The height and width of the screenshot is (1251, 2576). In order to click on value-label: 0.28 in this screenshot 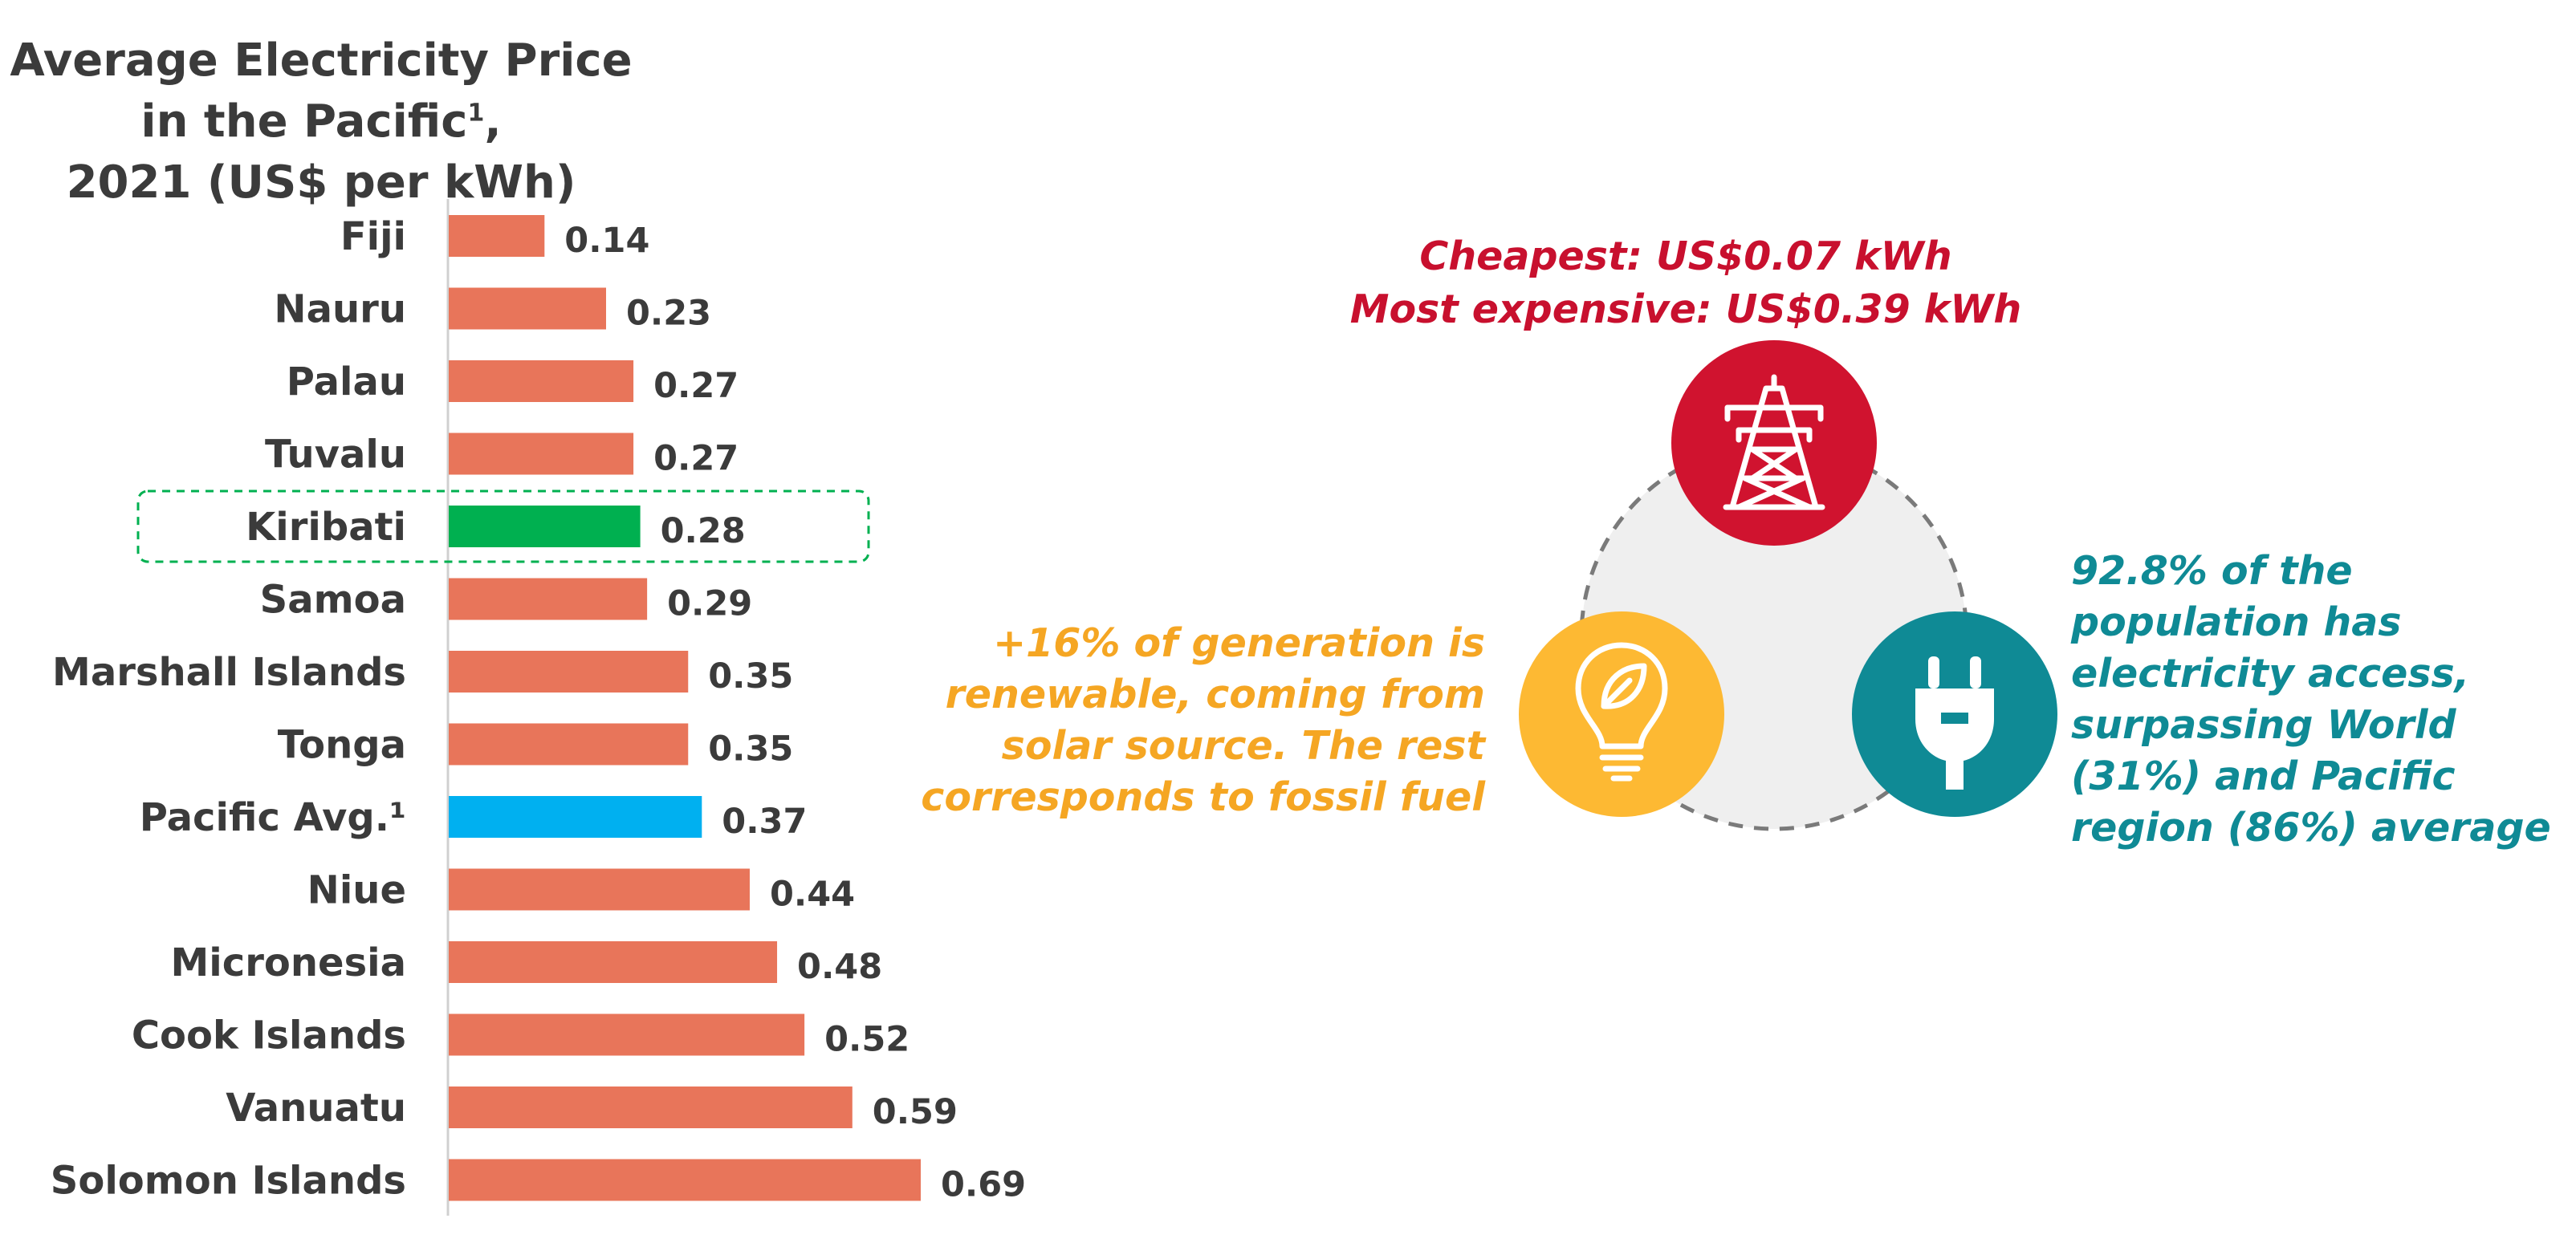, I will do `click(704, 531)`.